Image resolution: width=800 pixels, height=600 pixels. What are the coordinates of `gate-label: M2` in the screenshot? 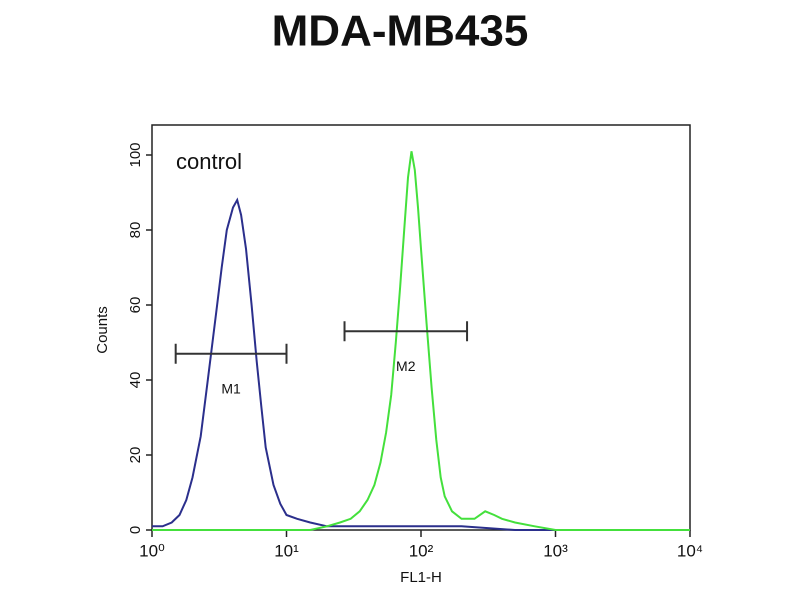 It's located at (406, 366).